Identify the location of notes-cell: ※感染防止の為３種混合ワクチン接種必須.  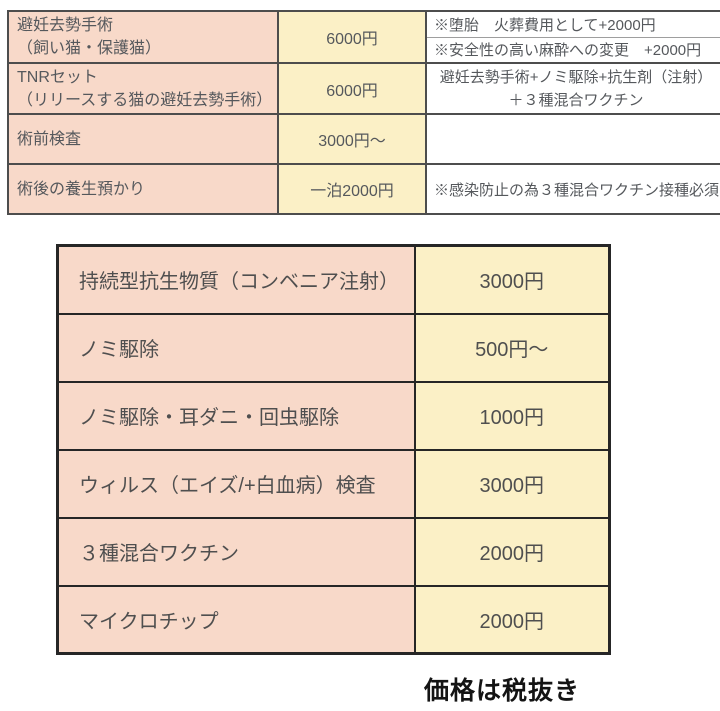
(572, 189).